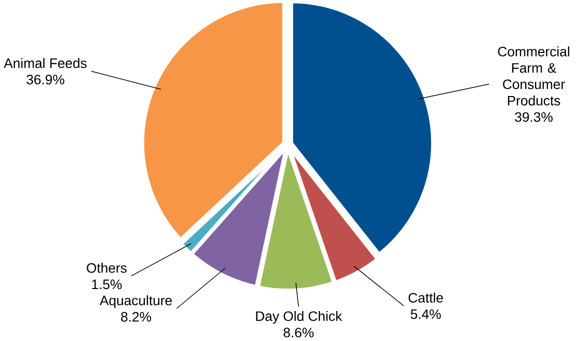  What do you see at coordinates (106, 267) in the screenshot?
I see `slice-label: Others` at bounding box center [106, 267].